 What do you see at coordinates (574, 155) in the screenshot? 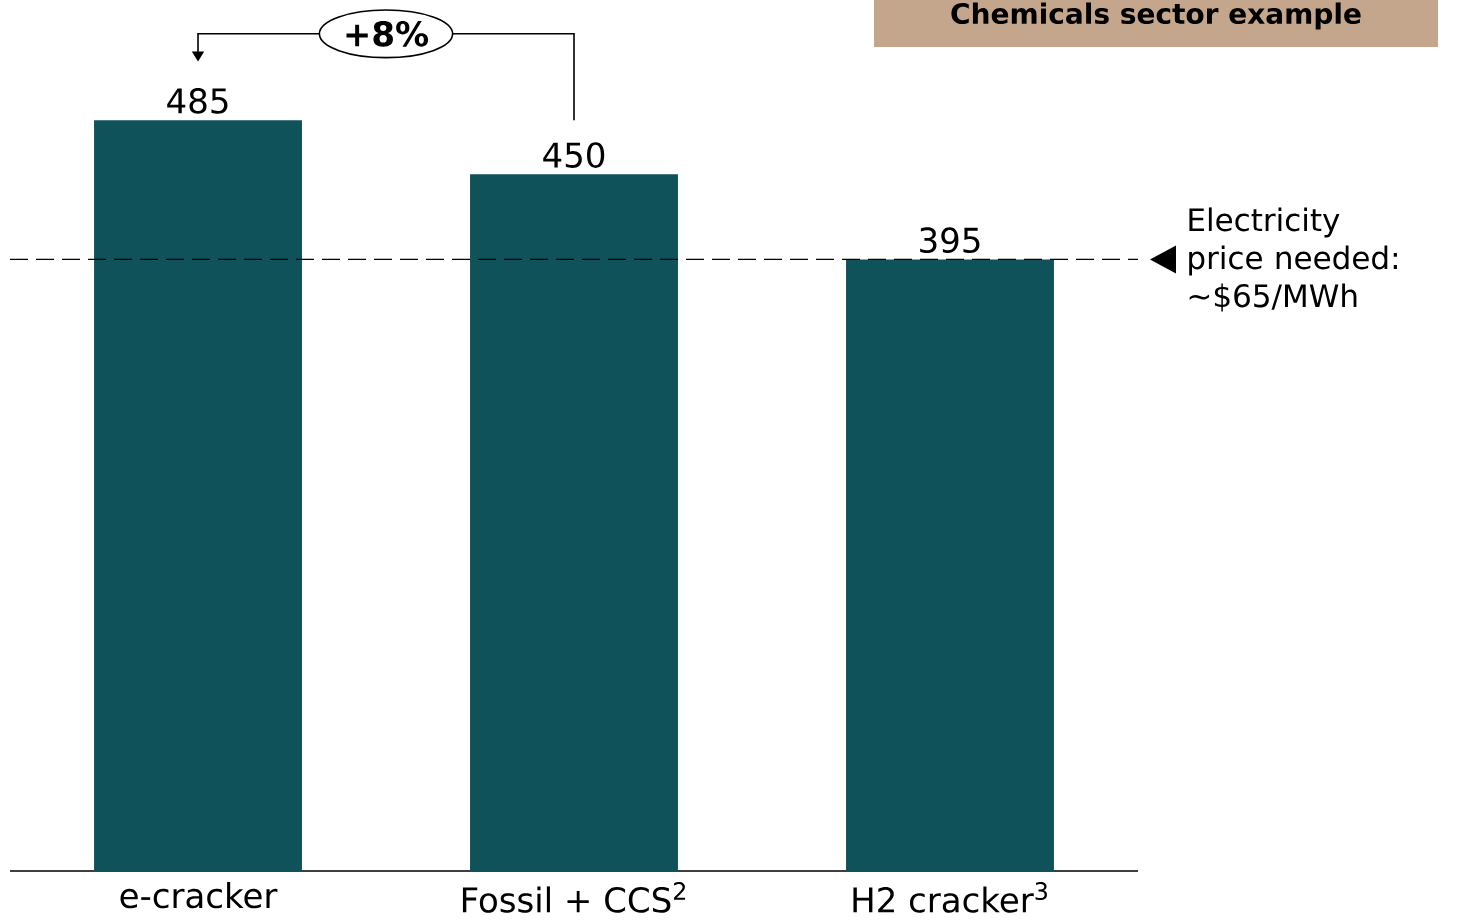
I see `data-label: 450` at bounding box center [574, 155].